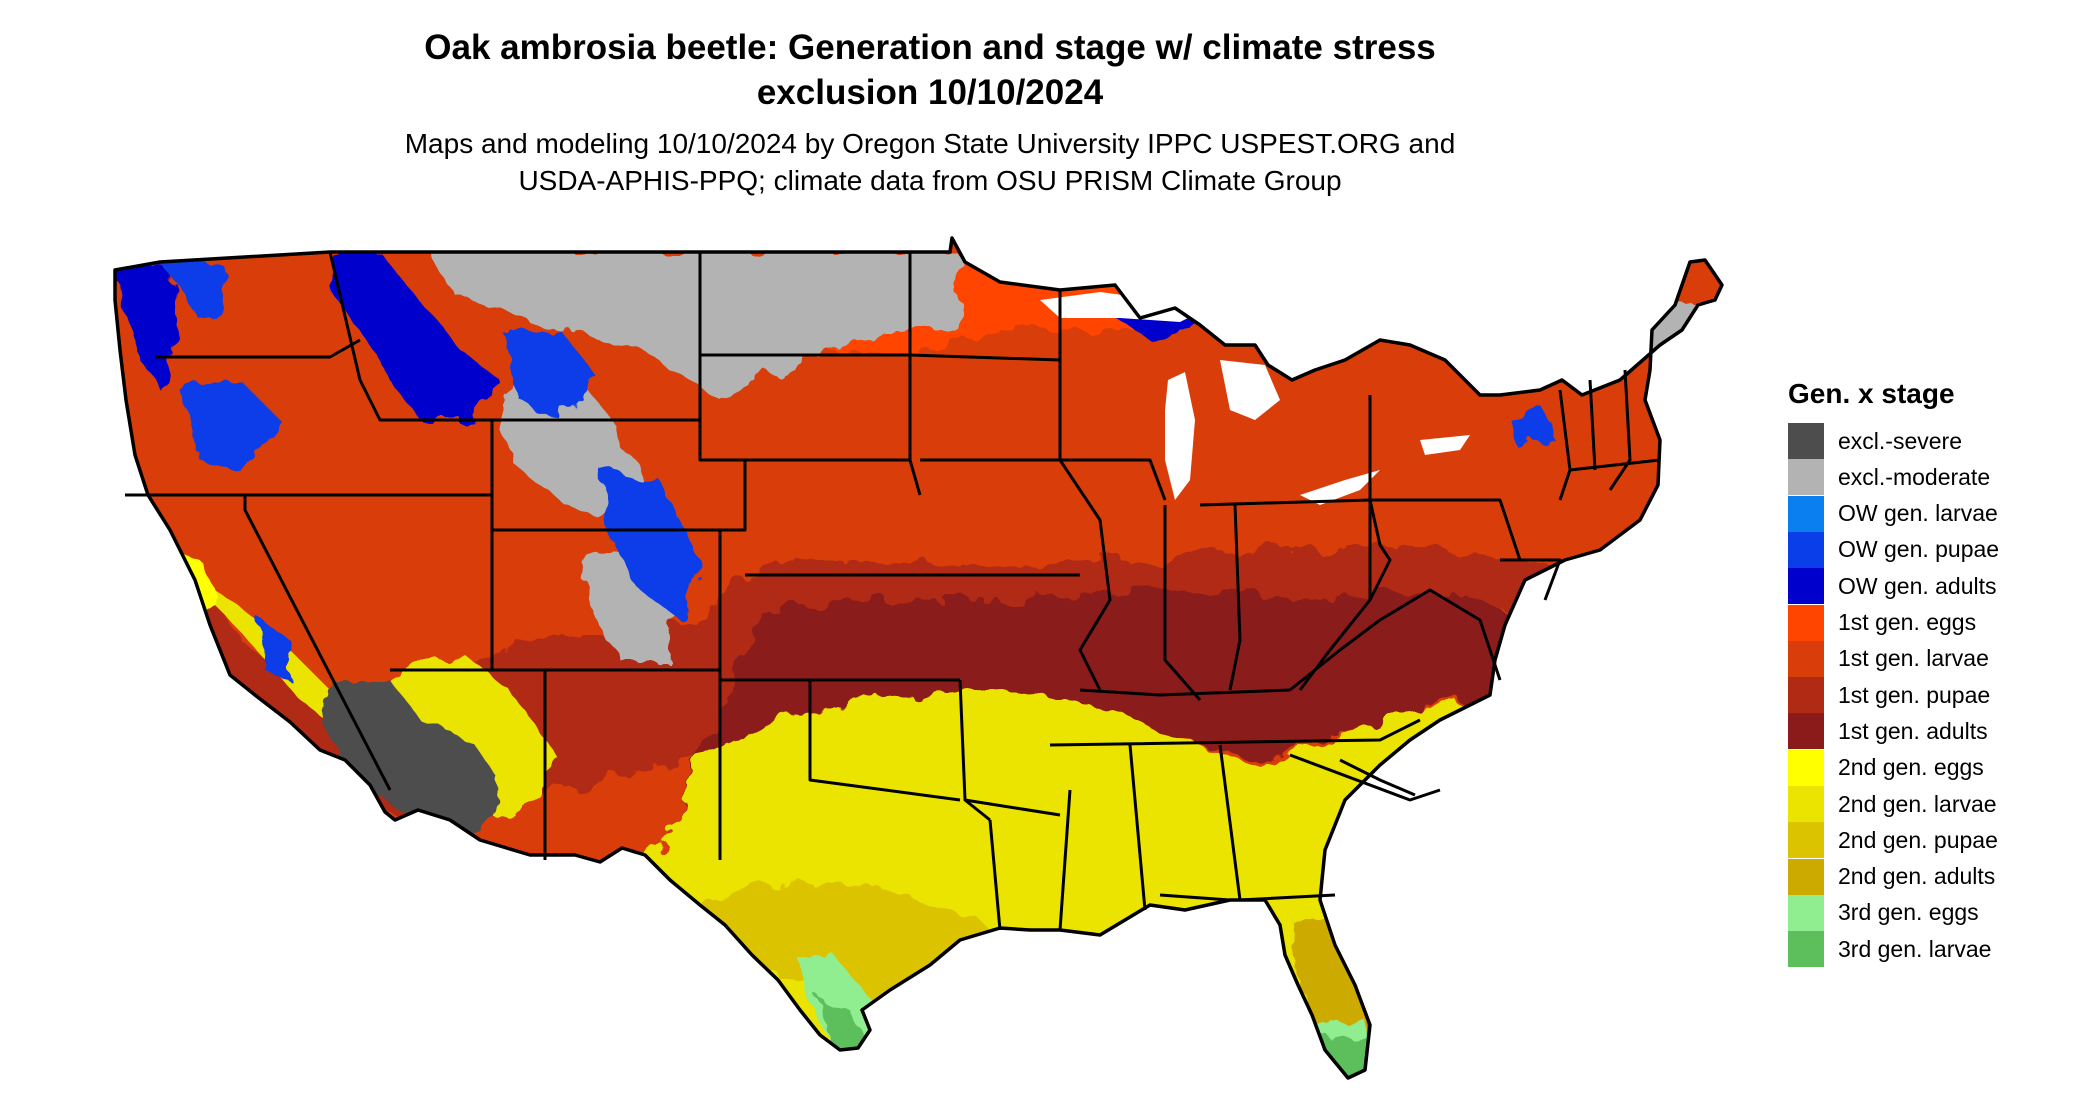  What do you see at coordinates (1918, 513) in the screenshot?
I see `legend-label: OW gen. larvae` at bounding box center [1918, 513].